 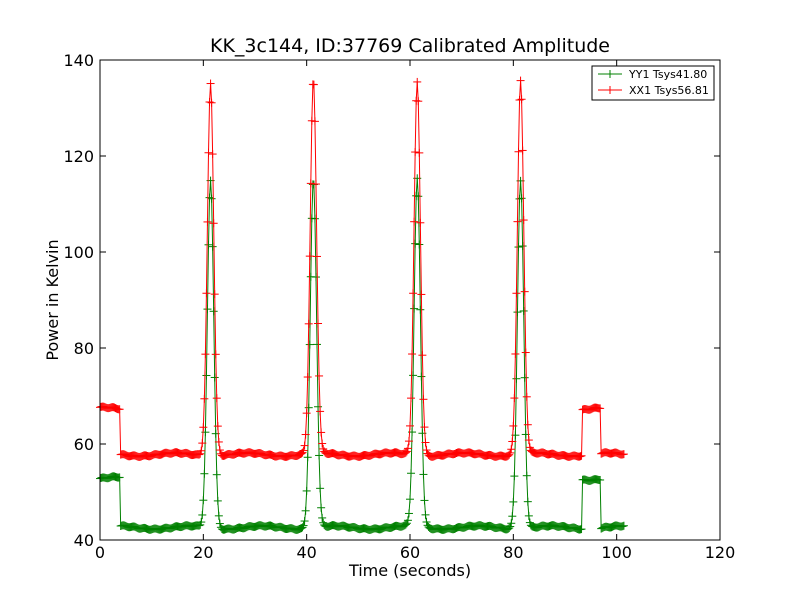 What do you see at coordinates (616, 552) in the screenshot?
I see `x-tick-label: 100` at bounding box center [616, 552].